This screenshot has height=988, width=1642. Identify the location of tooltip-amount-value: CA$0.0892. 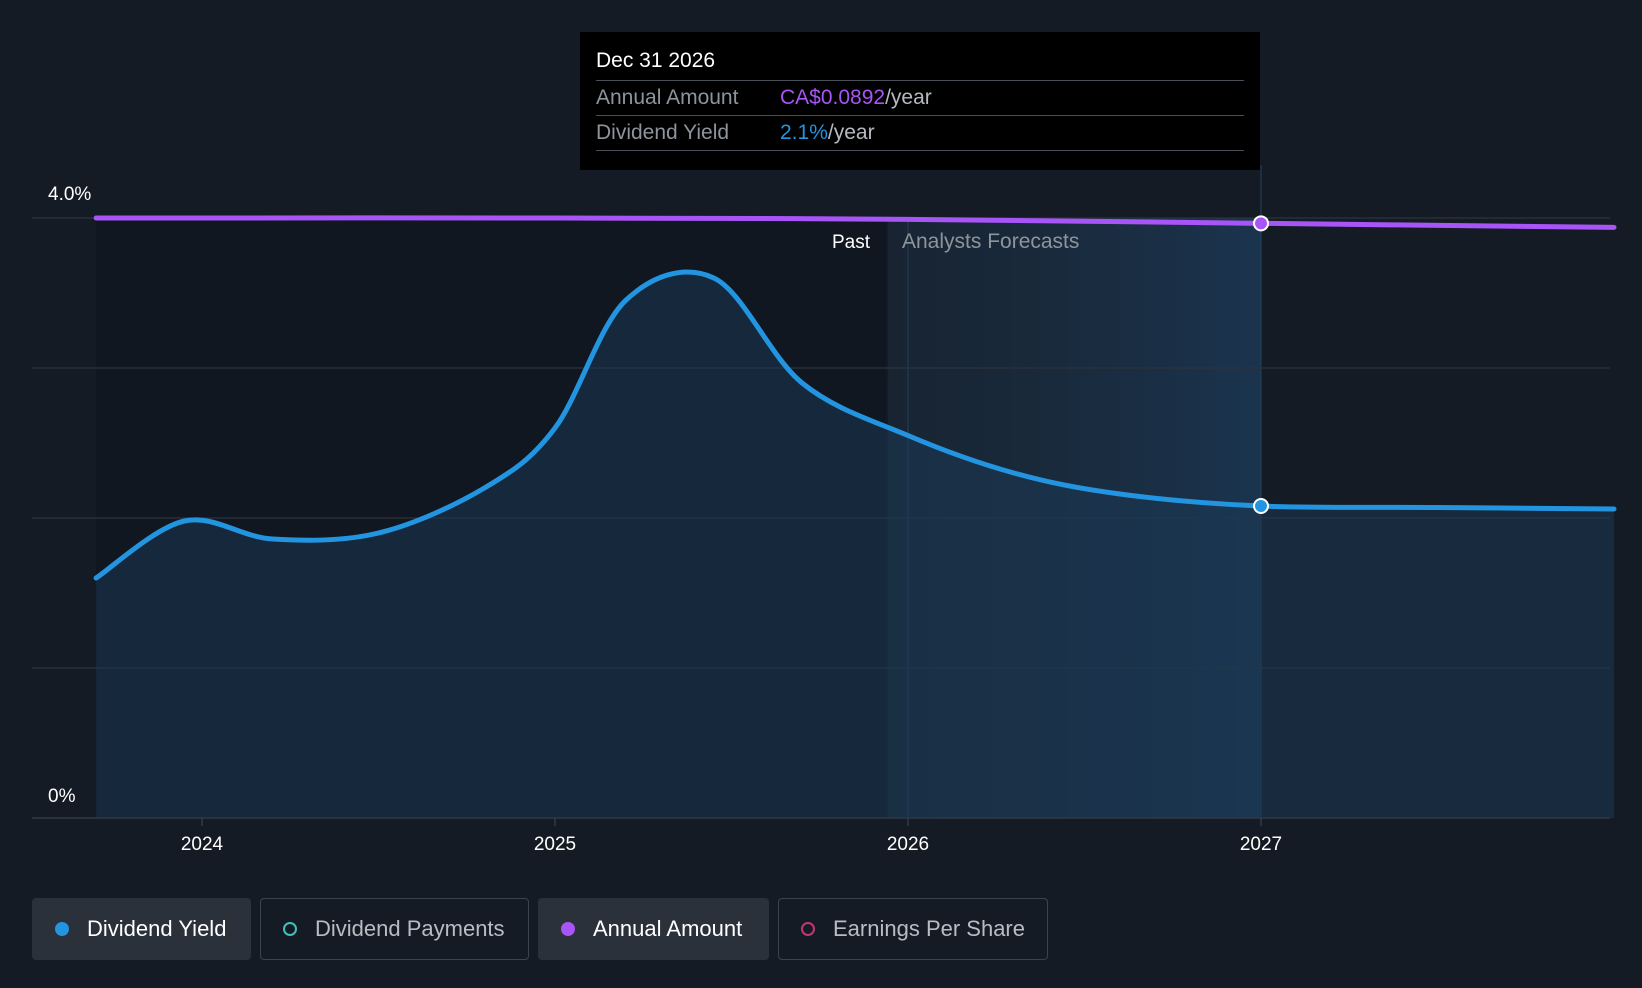
(833, 97).